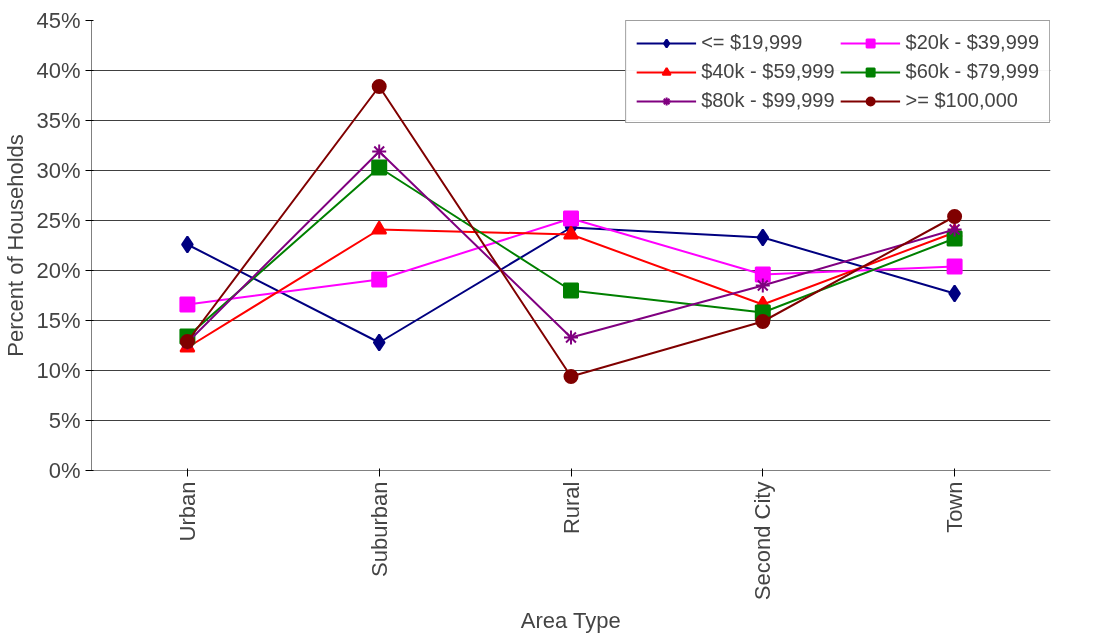 The height and width of the screenshot is (642, 1106). I want to click on x-tick-label: Rural, so click(571, 508).